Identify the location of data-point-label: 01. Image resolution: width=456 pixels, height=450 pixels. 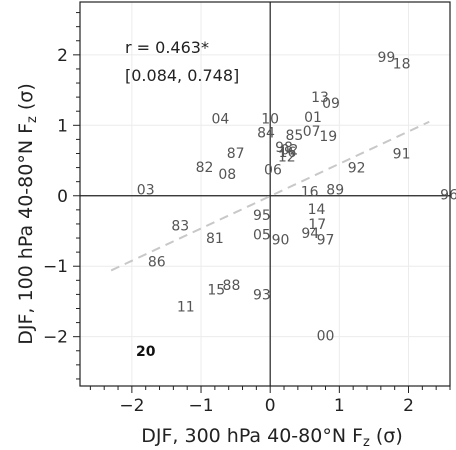
(313, 118).